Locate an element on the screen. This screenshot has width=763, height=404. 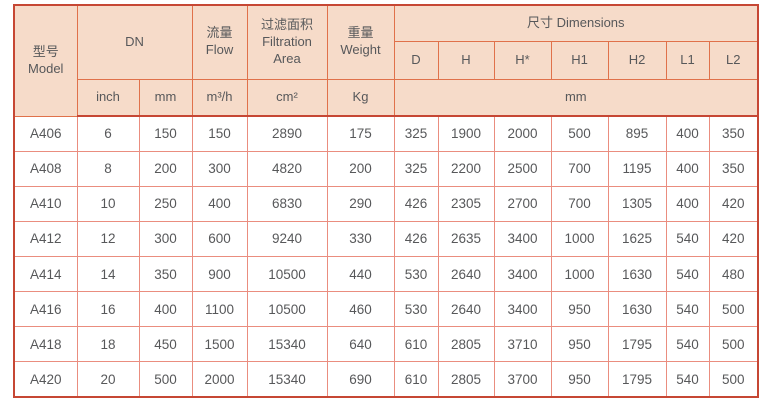
cell-h1: 950 is located at coordinates (579, 379).